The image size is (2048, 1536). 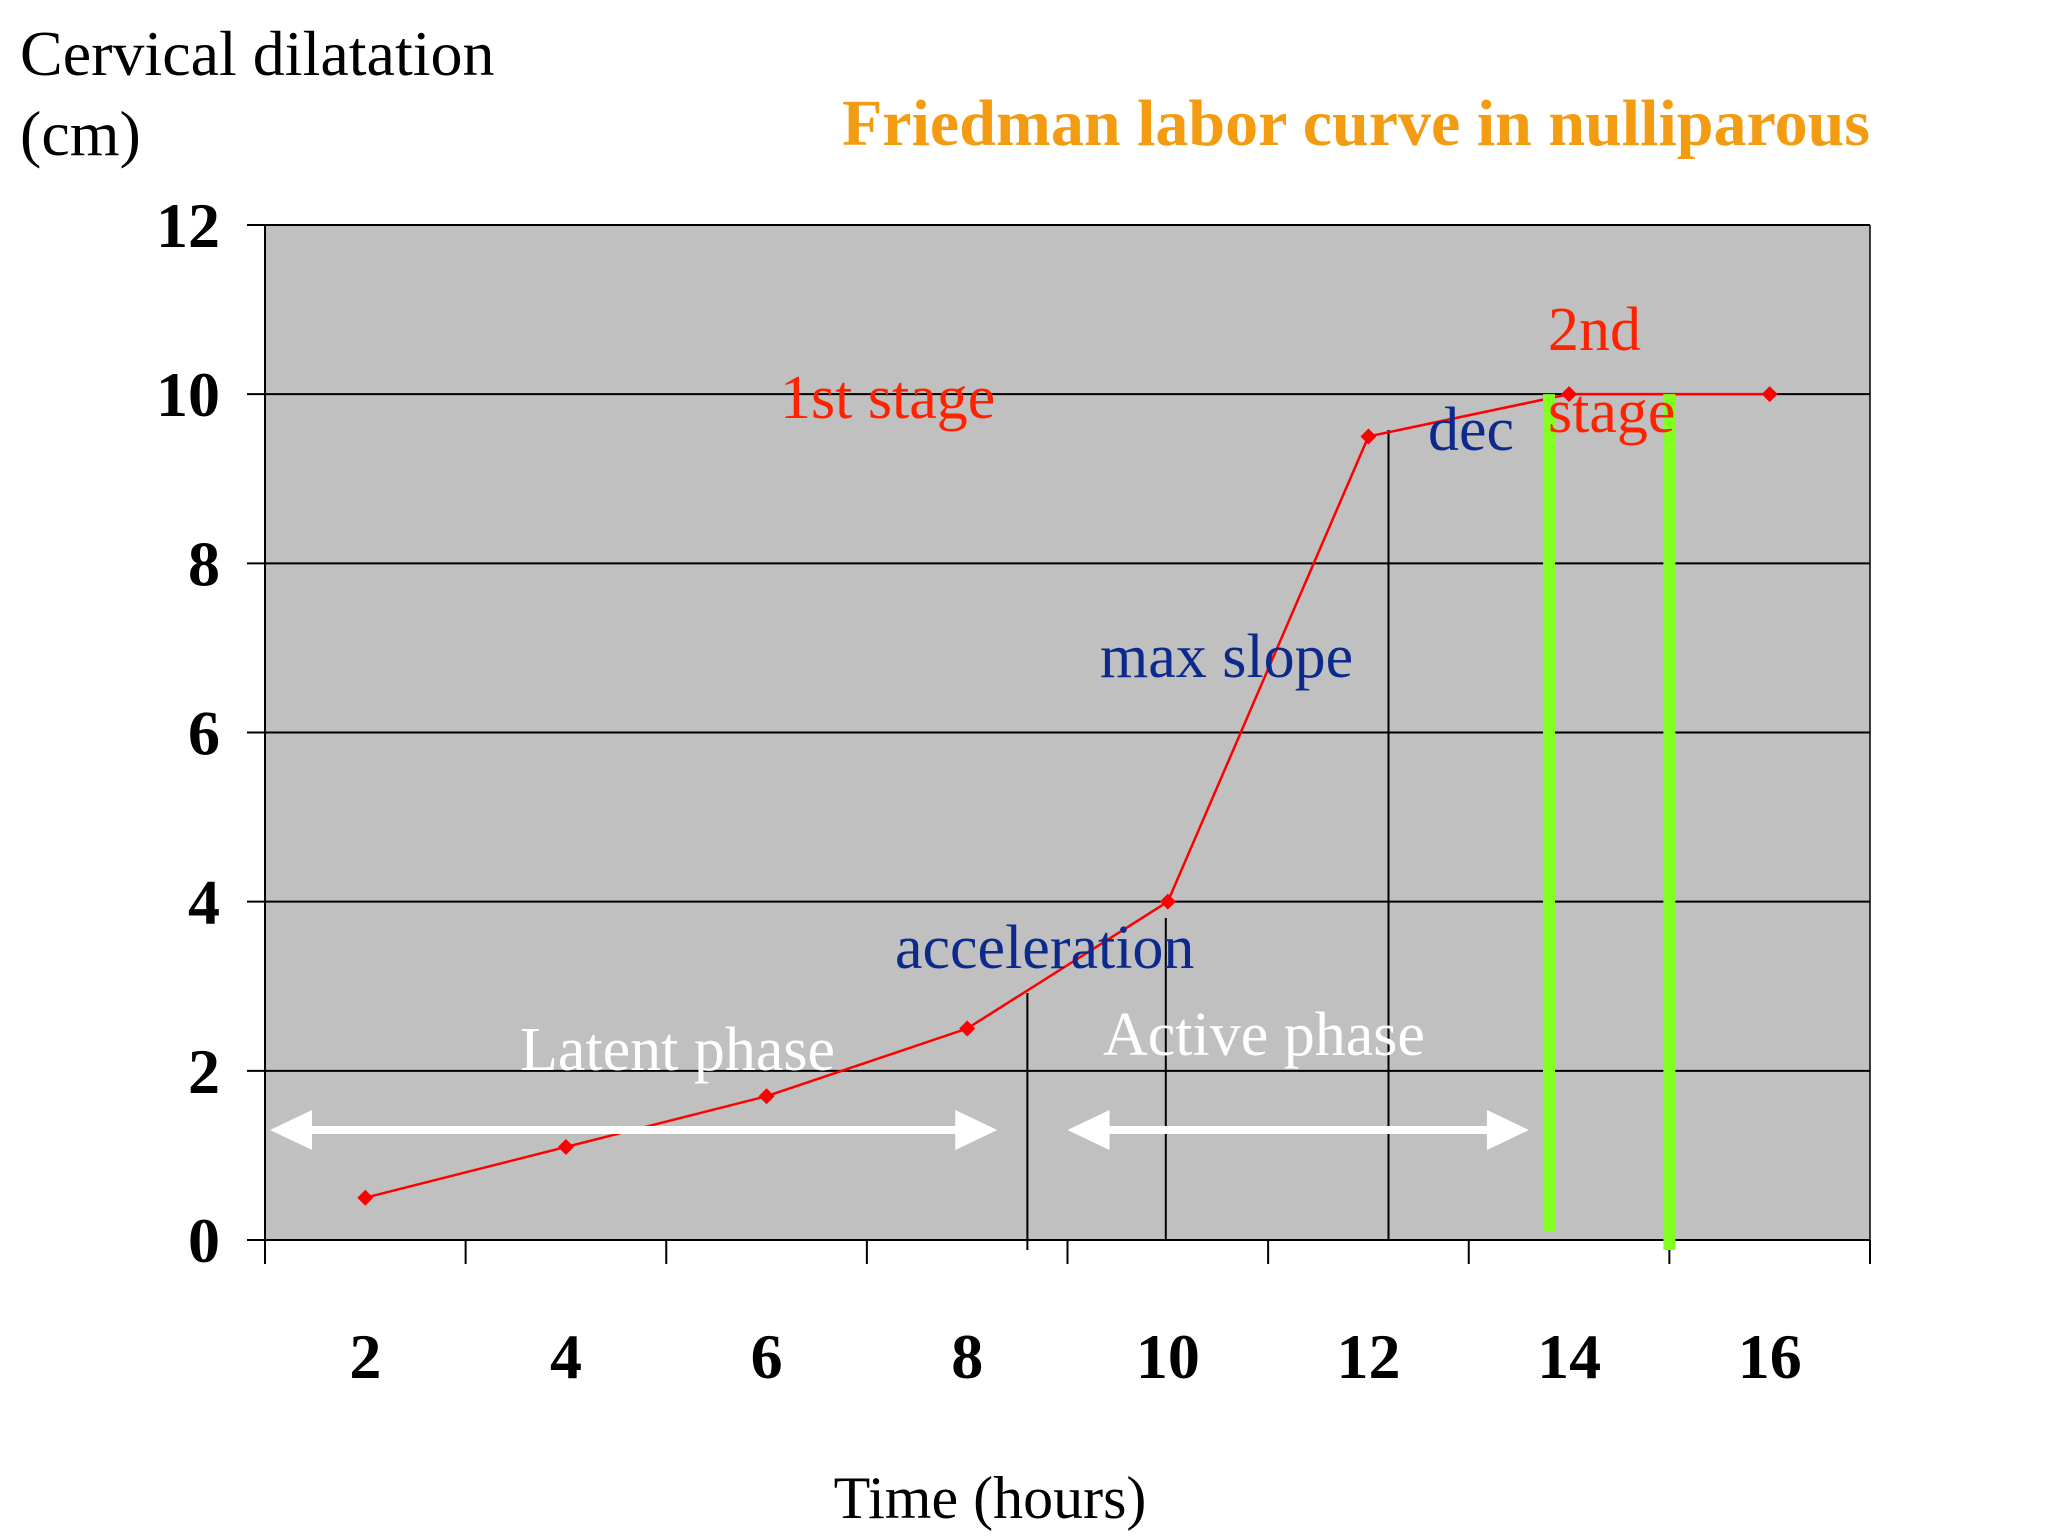 What do you see at coordinates (204, 733) in the screenshot?
I see `y-tick-label-6: 6` at bounding box center [204, 733].